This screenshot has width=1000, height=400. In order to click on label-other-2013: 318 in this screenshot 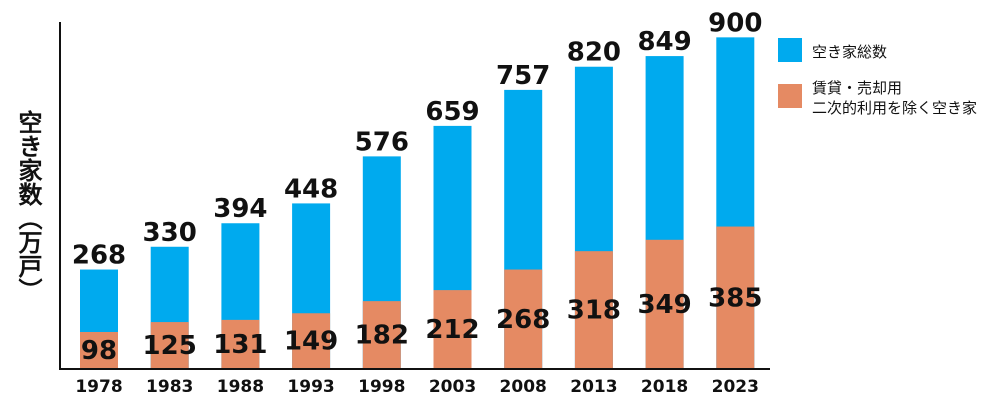, I will do `click(594, 311)`.